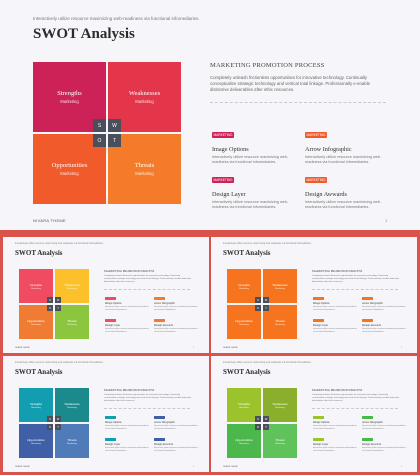  I want to click on letter-w: W, so click(58, 419).